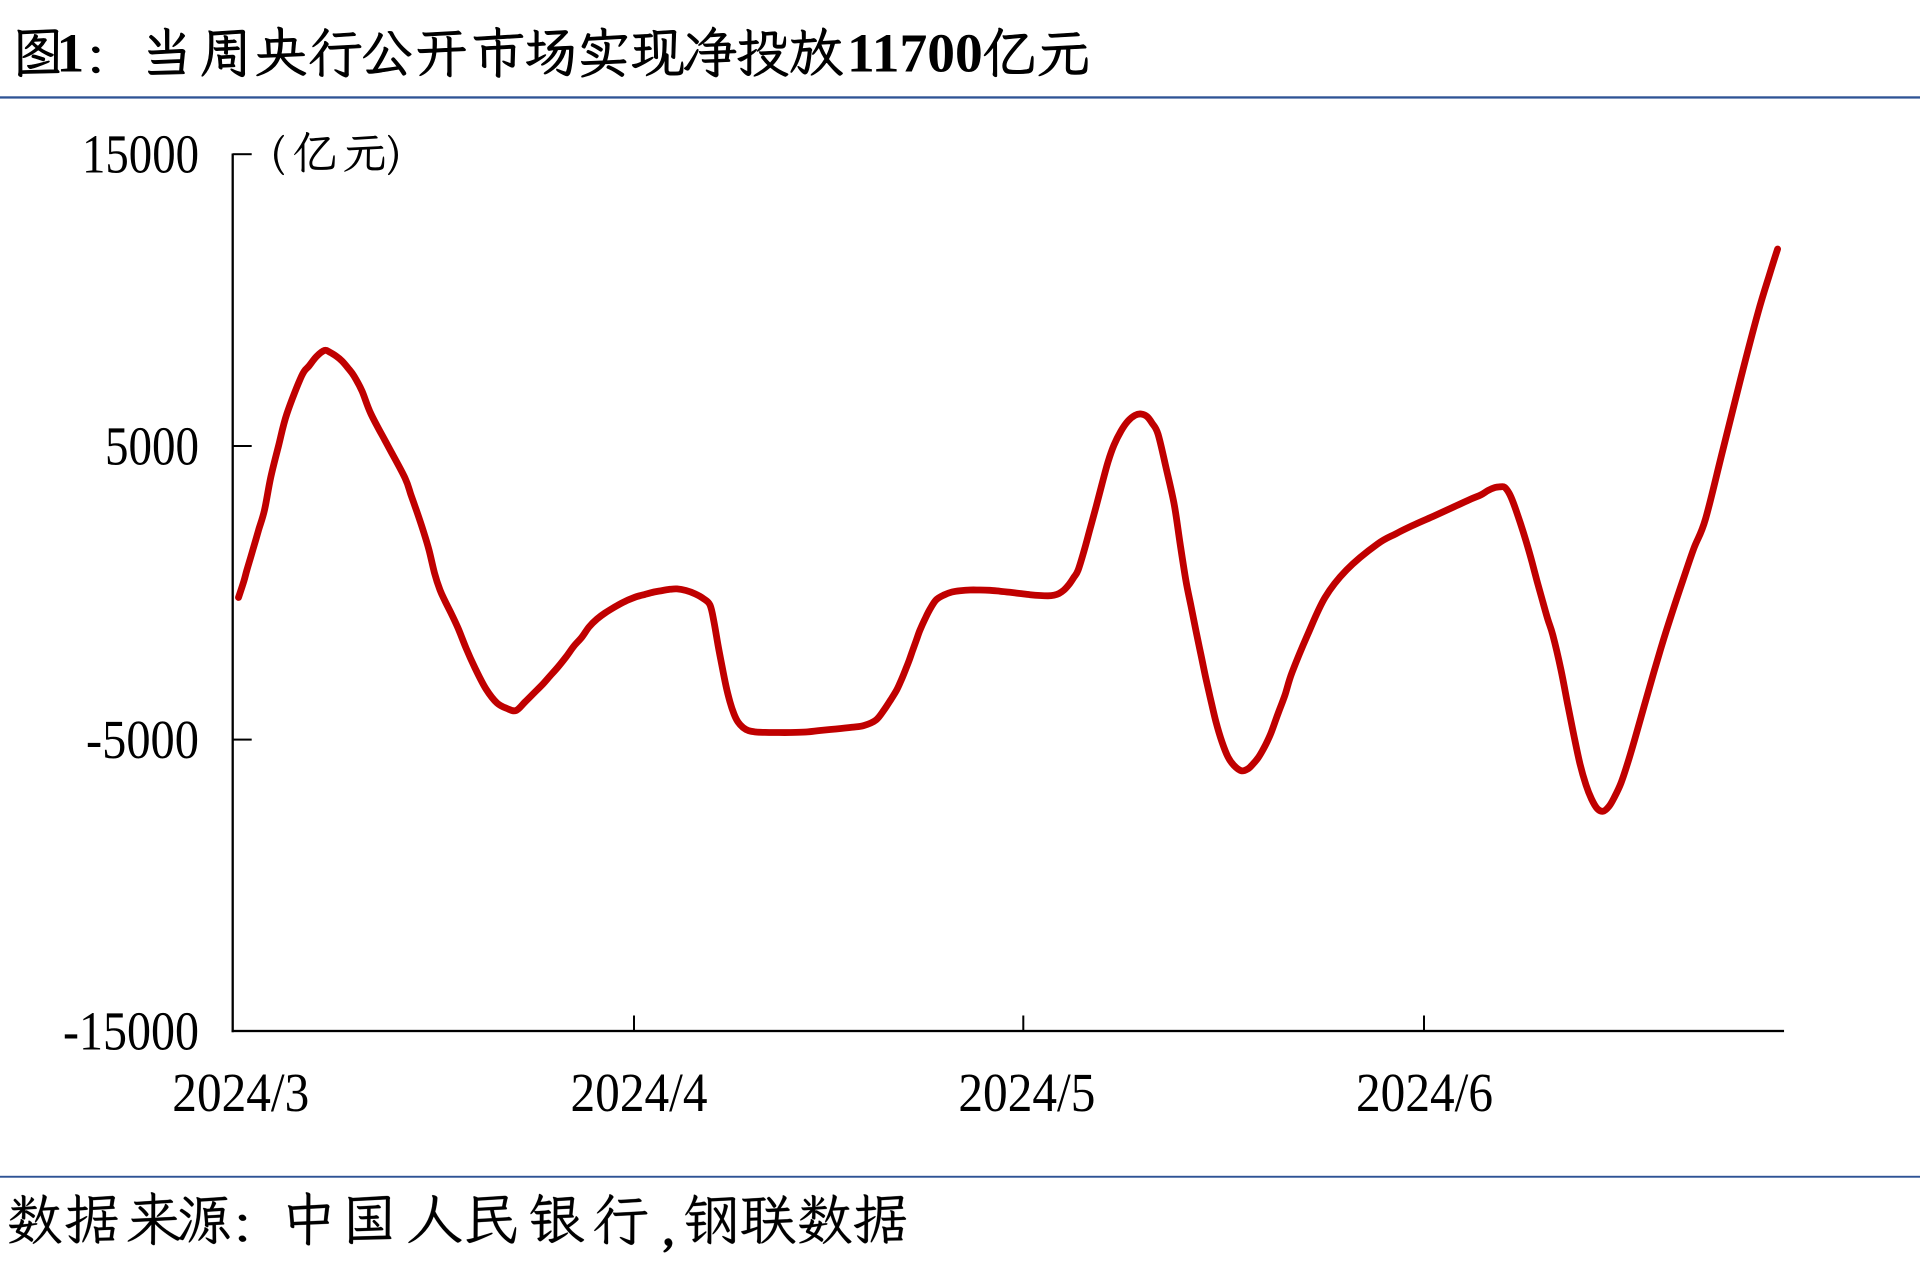 The height and width of the screenshot is (1279, 1920). What do you see at coordinates (152, 446) in the screenshot?
I see `svg-text: 5000` at bounding box center [152, 446].